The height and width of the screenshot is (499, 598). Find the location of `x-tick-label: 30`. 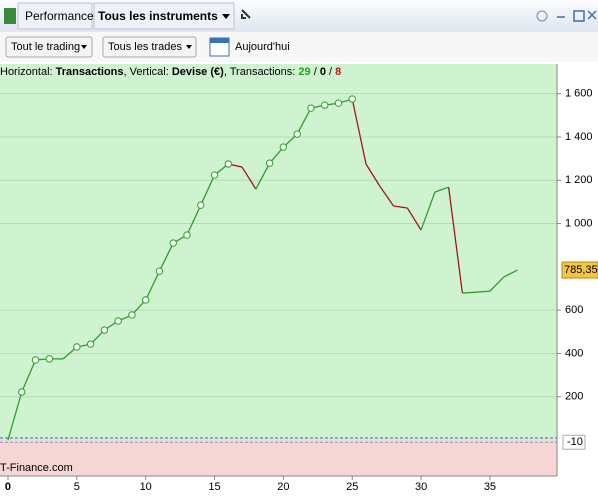

x-tick-label: 30 is located at coordinates (421, 487).